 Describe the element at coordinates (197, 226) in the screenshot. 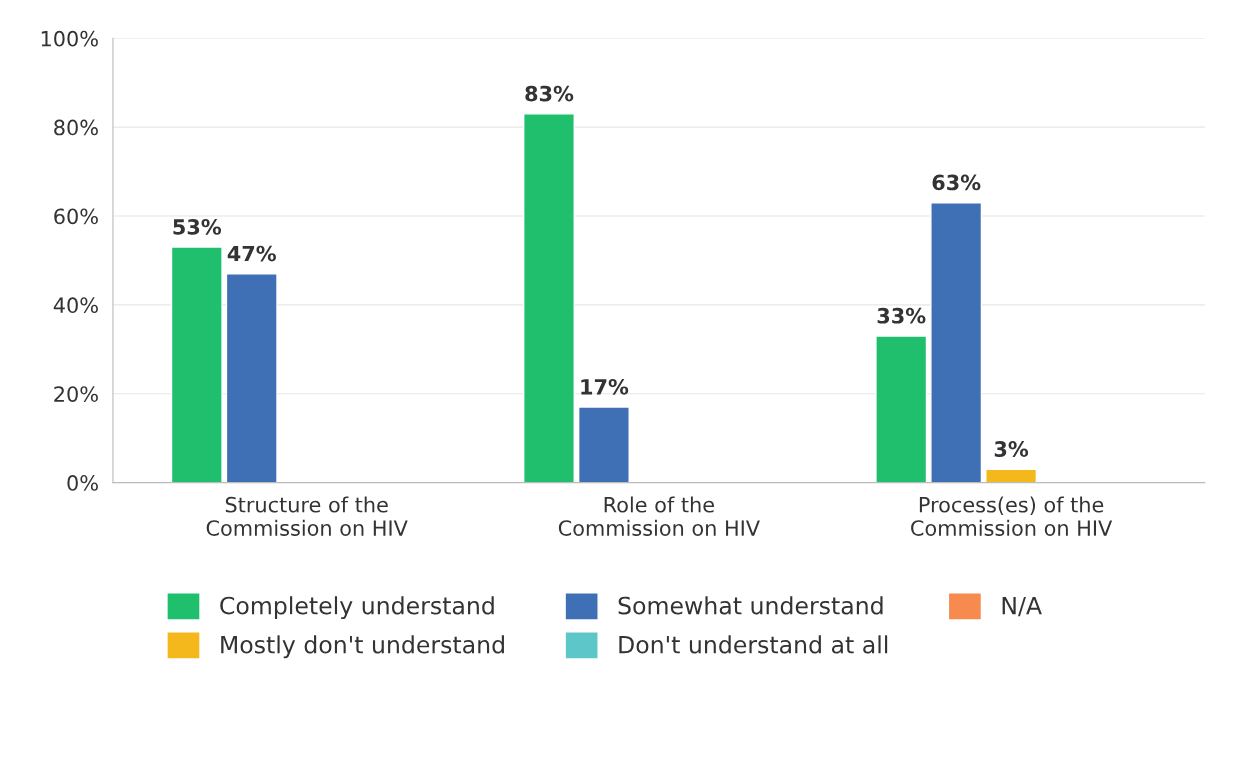

I see `data-label: 53%` at that location.